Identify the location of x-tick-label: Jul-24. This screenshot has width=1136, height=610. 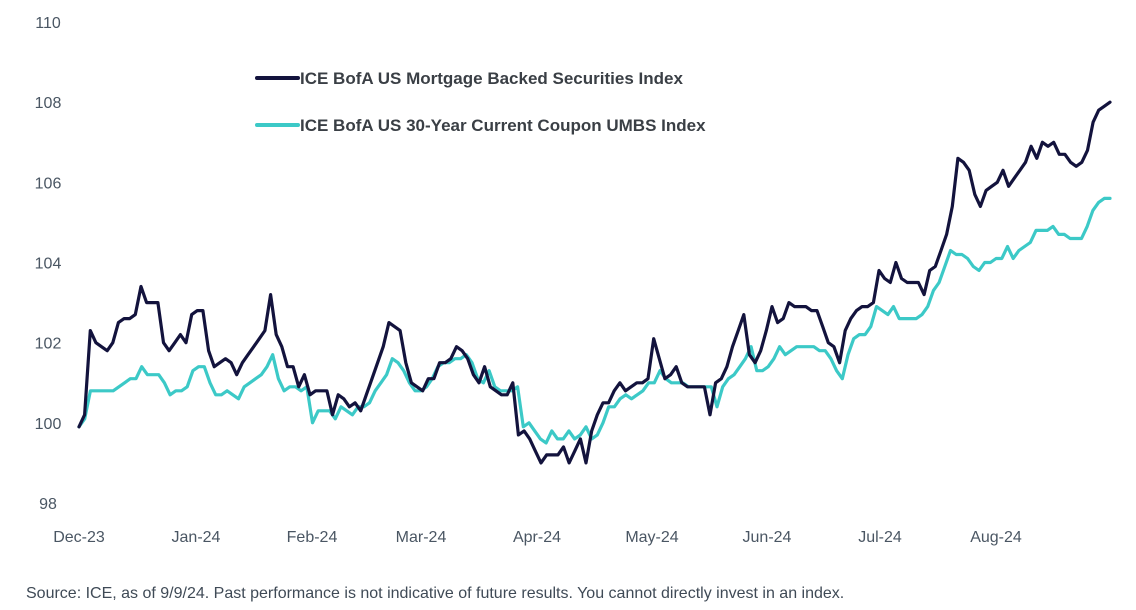
(880, 537).